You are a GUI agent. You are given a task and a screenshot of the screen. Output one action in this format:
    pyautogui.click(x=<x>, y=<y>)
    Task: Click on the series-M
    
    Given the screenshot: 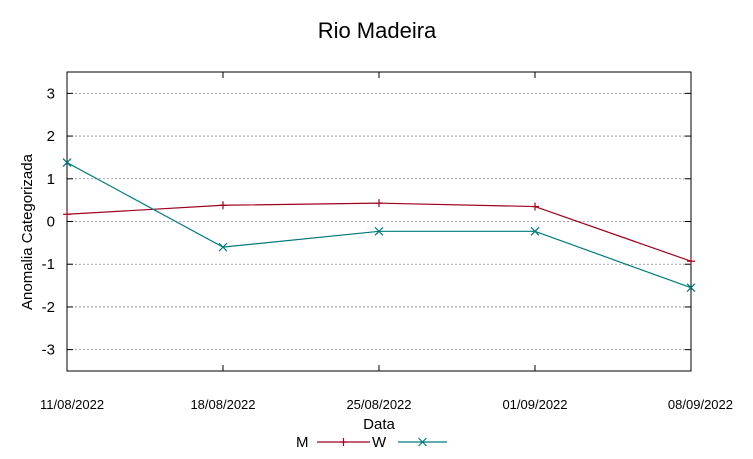 What is the action you would take?
    pyautogui.click(x=379, y=232)
    